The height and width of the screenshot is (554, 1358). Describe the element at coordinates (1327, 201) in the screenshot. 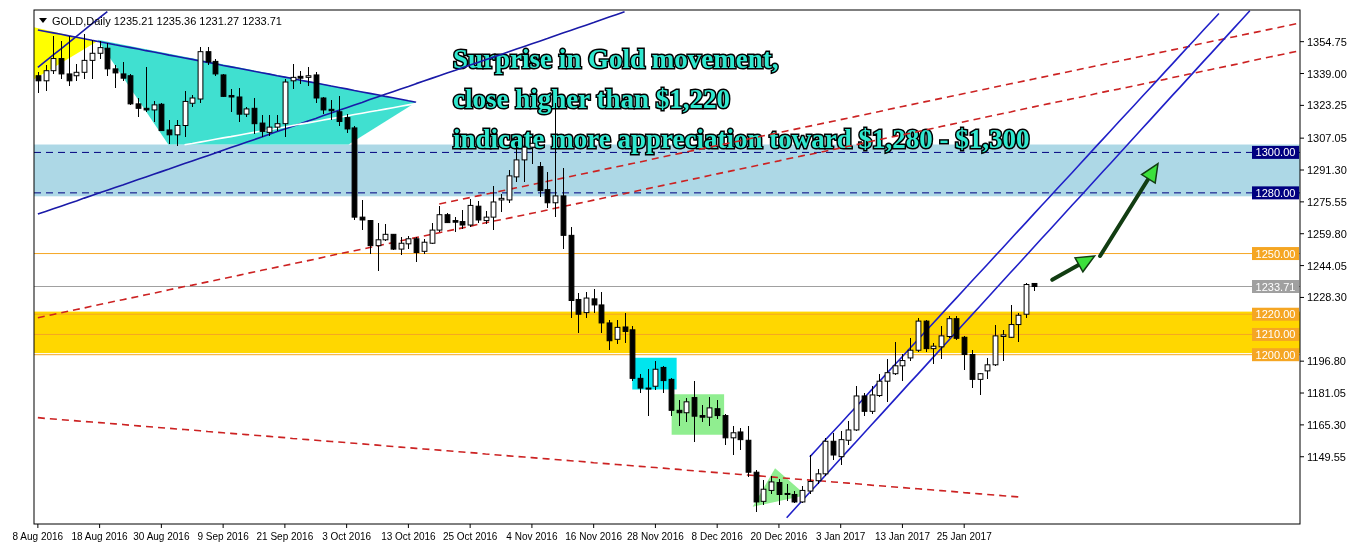

I see `y-tick-label: 1275.55` at that location.